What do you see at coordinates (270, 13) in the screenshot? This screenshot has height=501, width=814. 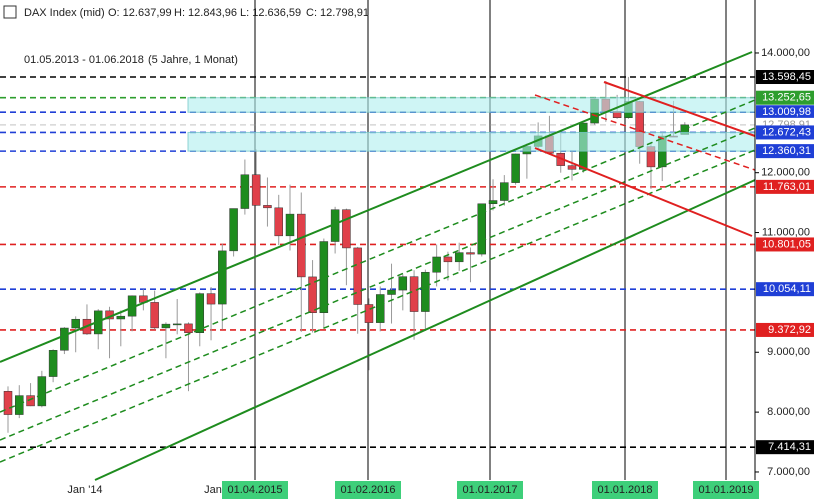 I see `ohlc: L: 12.636,59` at bounding box center [270, 13].